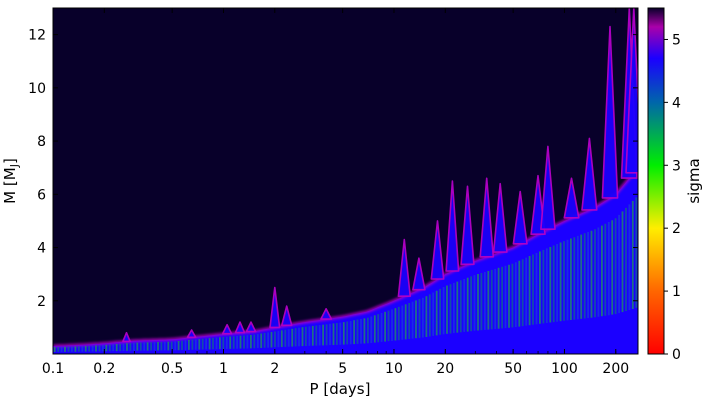  I want to click on colorbar-tick-label: 3, so click(676, 166).